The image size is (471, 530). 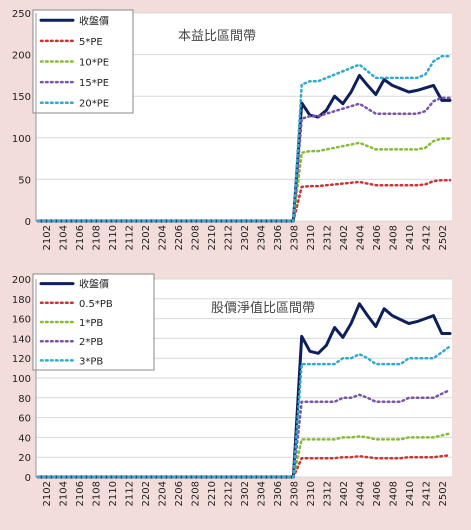 What do you see at coordinates (21, 14) in the screenshot?
I see `y-tick-label: 250` at bounding box center [21, 14].